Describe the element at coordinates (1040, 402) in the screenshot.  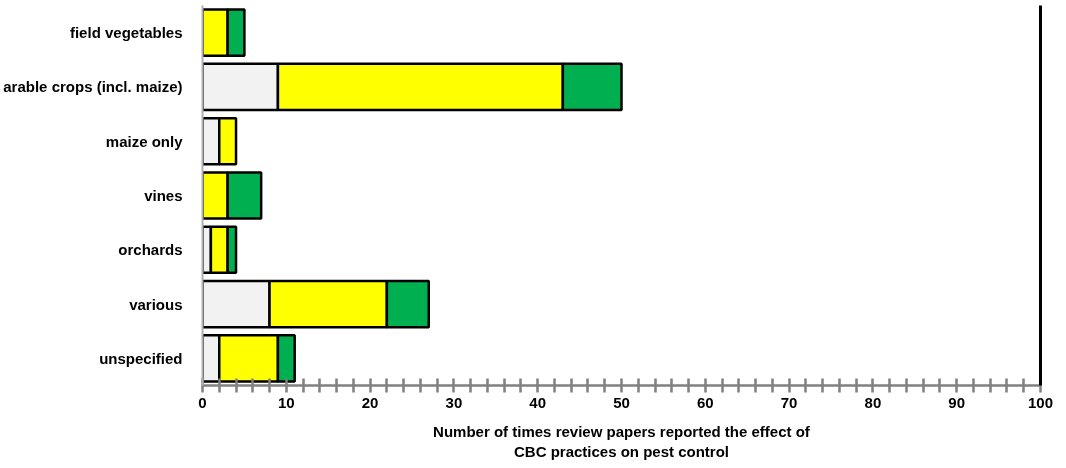
I see `x-tick-label: 100` at that location.